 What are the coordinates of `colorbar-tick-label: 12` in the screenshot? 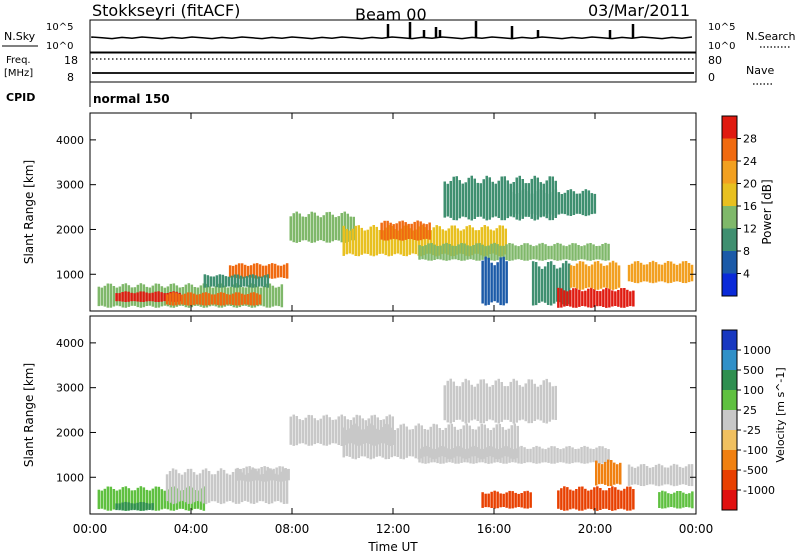 It's located at (750, 229).